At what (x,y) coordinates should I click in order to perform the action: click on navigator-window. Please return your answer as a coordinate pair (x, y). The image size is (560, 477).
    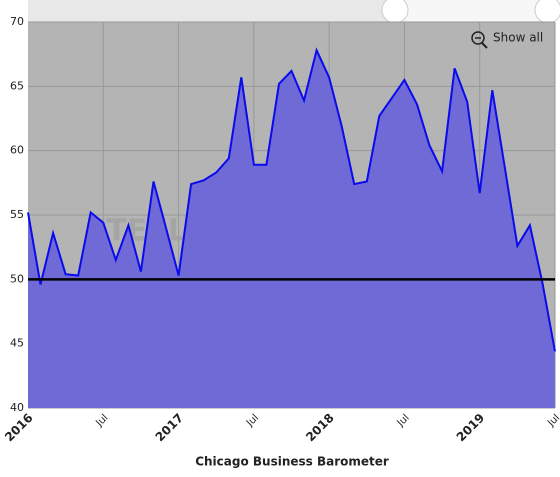
    Looking at the image, I should click on (471, 11).